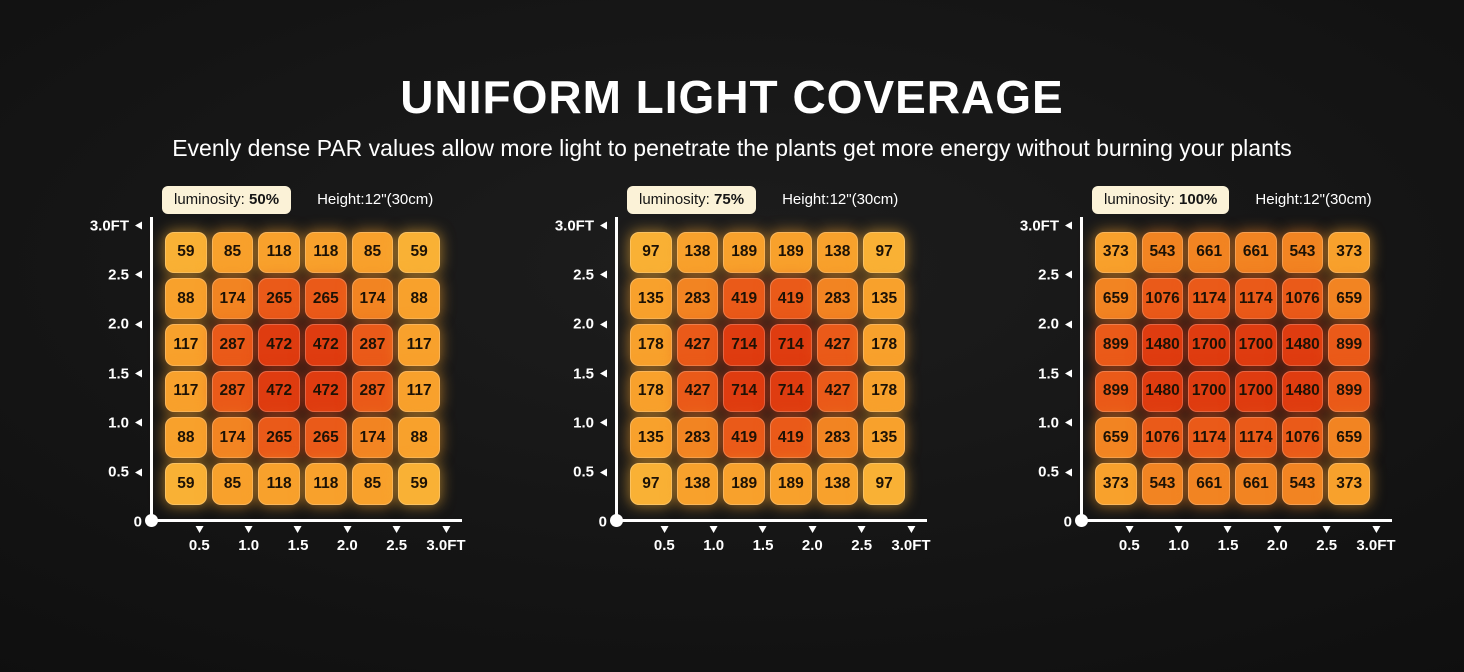 The image size is (1464, 672). I want to click on luminosity-value: 75%, so click(729, 199).